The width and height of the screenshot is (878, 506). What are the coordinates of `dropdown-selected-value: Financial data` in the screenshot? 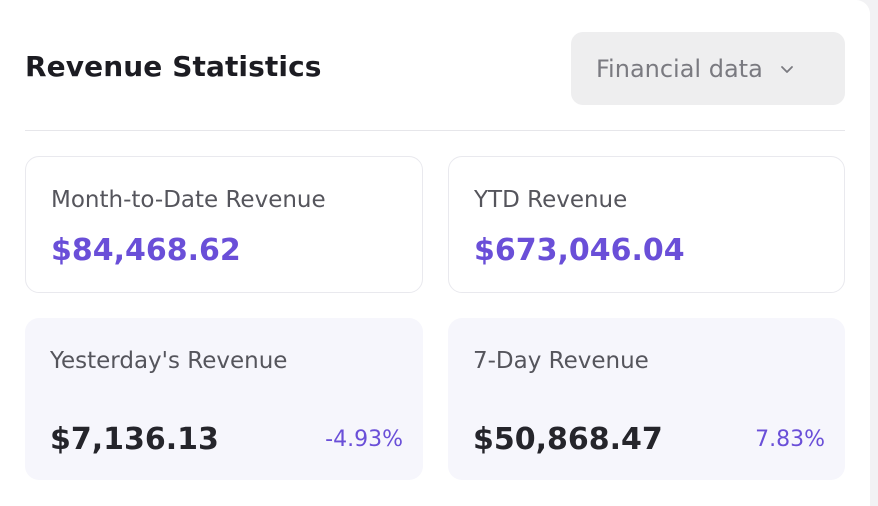 It's located at (679, 68).